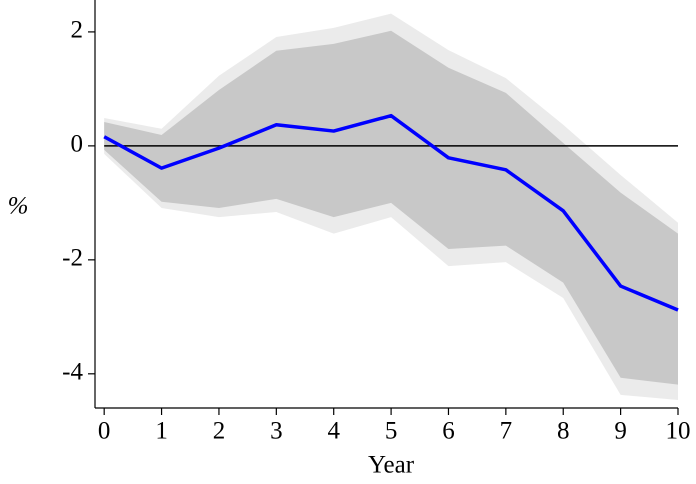 The image size is (696, 484). What do you see at coordinates (72, 258) in the screenshot?
I see `y-tick-label: -2` at bounding box center [72, 258].